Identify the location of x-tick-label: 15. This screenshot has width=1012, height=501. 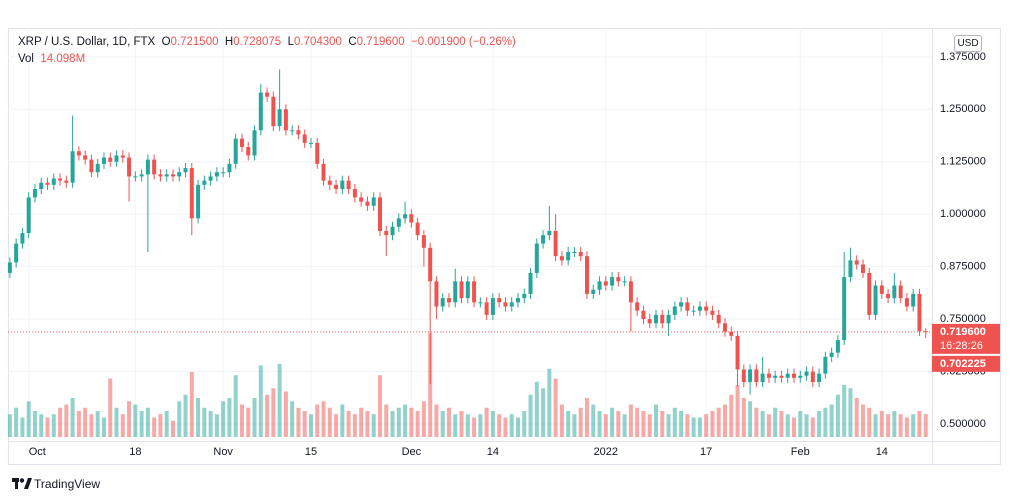
(311, 452).